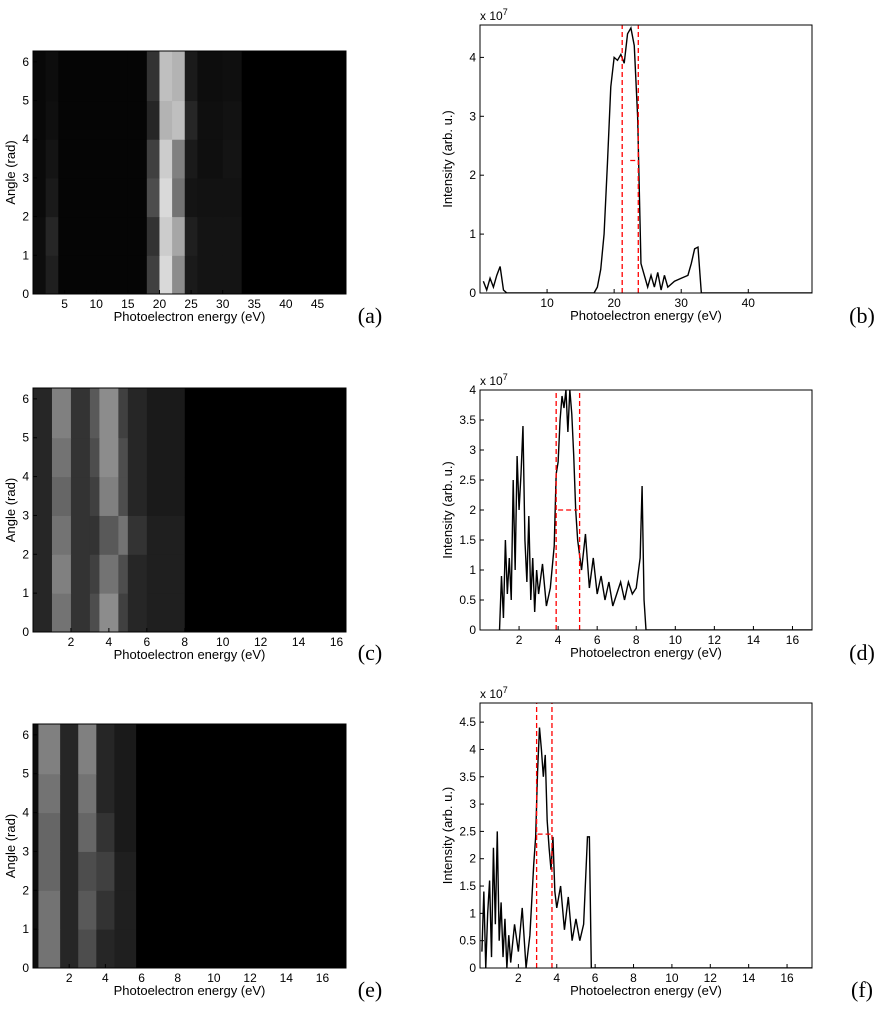 This screenshot has height=1014, width=894. I want to click on panel-label: (d), so click(862, 652).